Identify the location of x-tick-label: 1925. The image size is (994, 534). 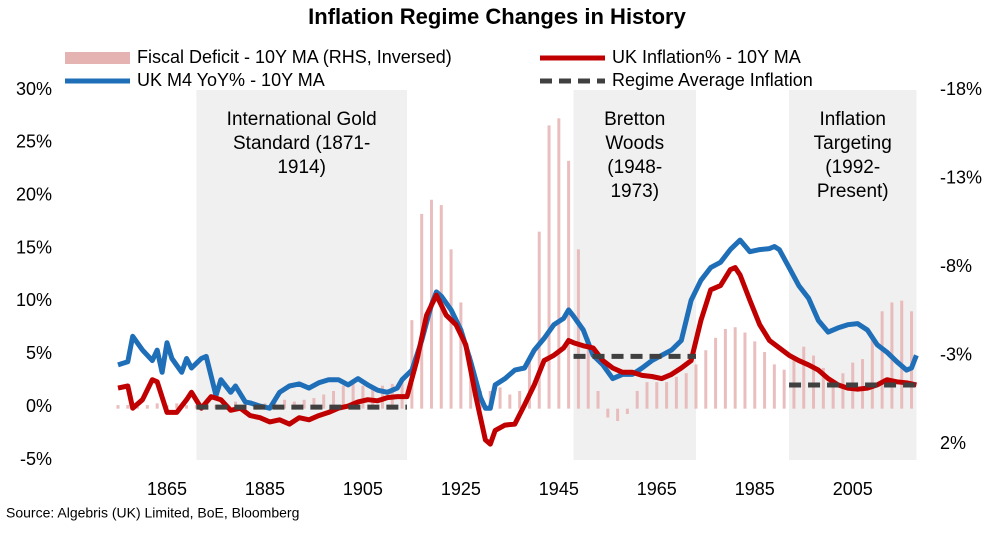
(461, 489).